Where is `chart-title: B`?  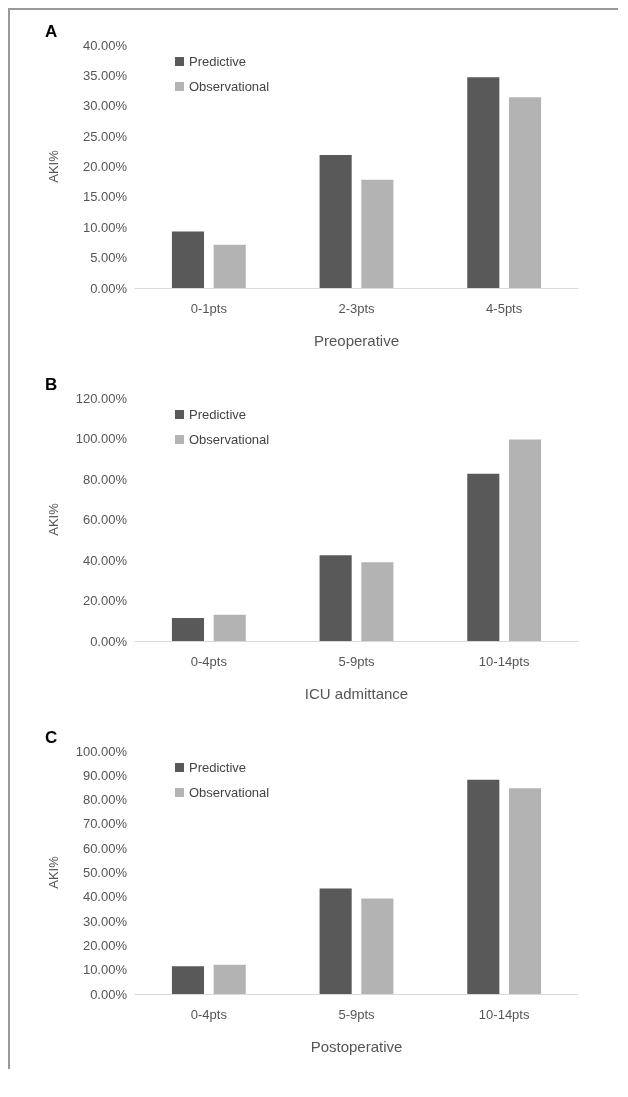
chart-title: B is located at coordinates (51, 384).